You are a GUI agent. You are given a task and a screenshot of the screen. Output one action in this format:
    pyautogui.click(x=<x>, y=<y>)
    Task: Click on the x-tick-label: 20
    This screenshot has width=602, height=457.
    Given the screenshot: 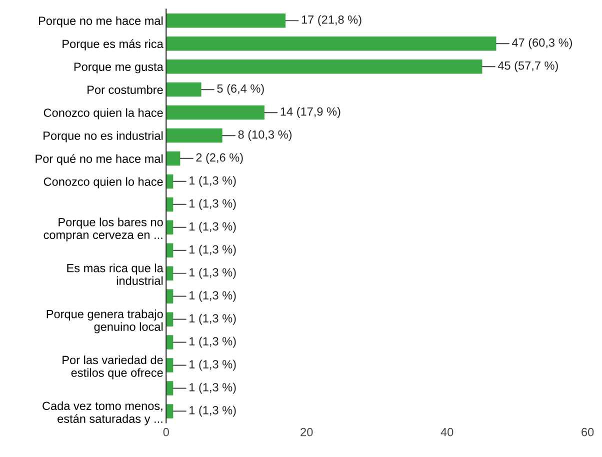 What is the action you would take?
    pyautogui.click(x=306, y=432)
    